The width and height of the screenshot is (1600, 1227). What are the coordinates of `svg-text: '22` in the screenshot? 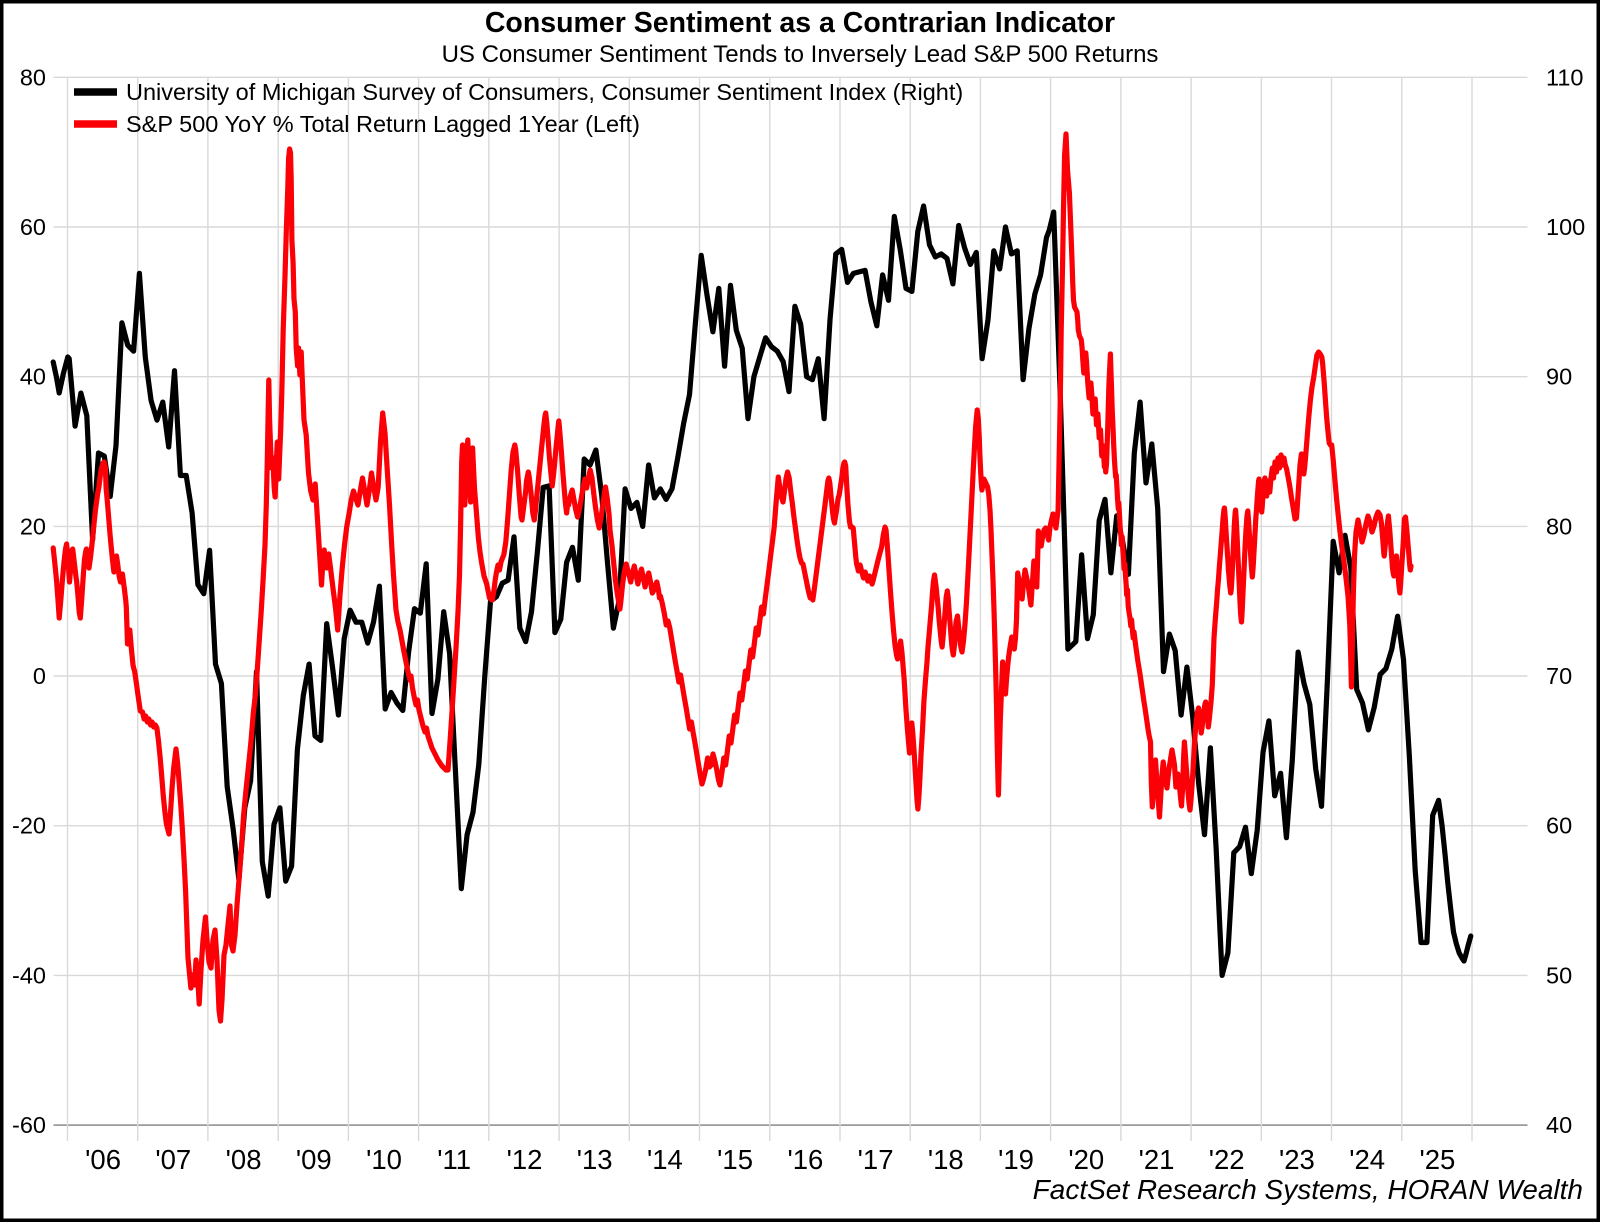 It's located at (1227, 1159).